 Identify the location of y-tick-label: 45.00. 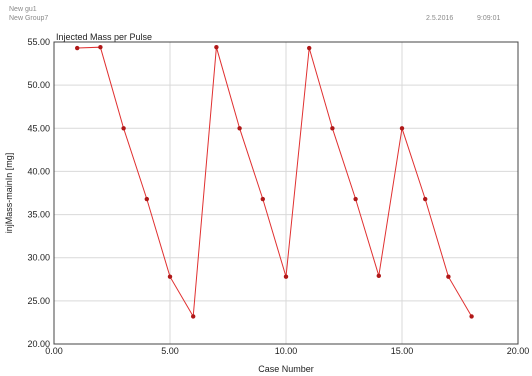
(38, 128).